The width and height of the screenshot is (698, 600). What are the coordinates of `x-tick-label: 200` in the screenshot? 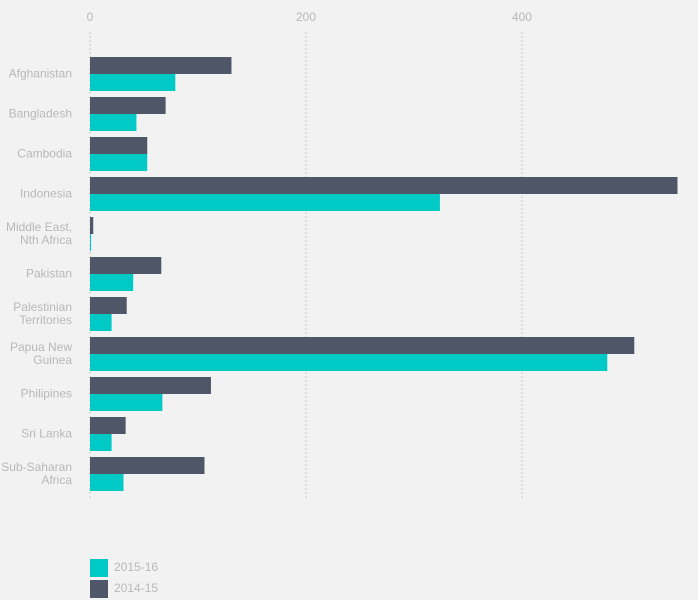 It's located at (306, 17).